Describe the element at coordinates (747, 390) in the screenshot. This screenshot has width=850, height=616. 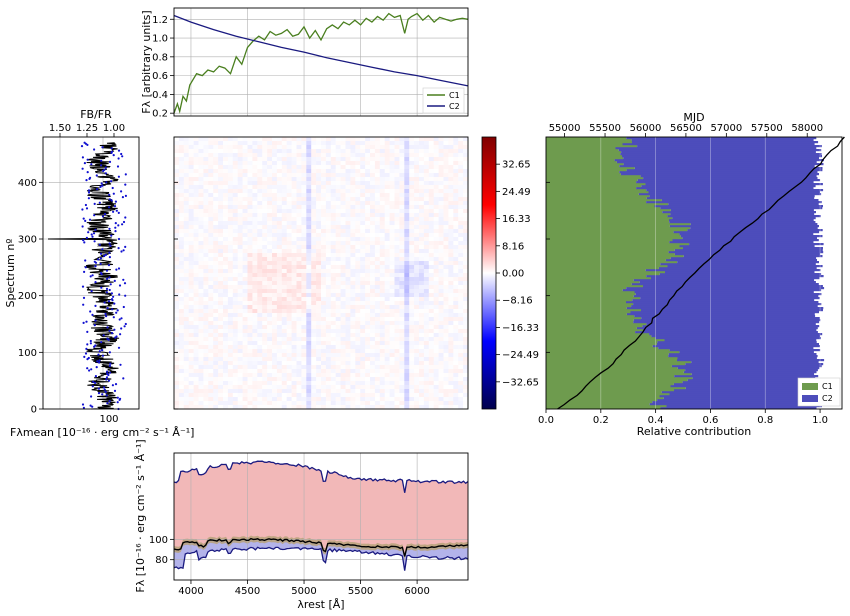
I see `contribution-bar-c2` at that location.